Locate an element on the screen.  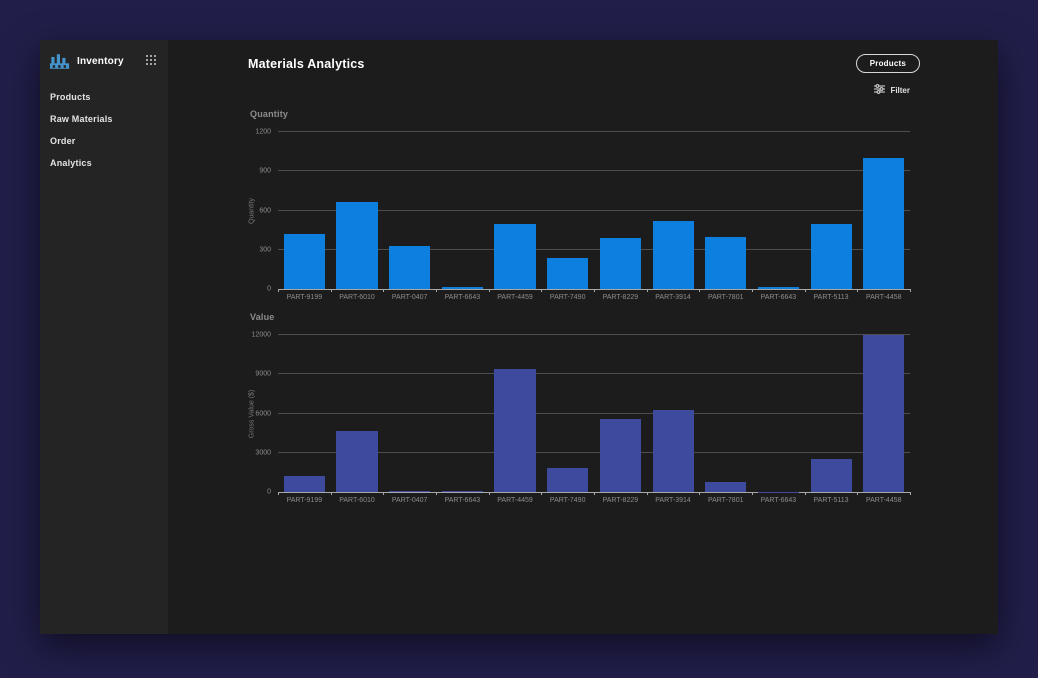
x-tick-label: PART-6010 is located at coordinates (357, 500).